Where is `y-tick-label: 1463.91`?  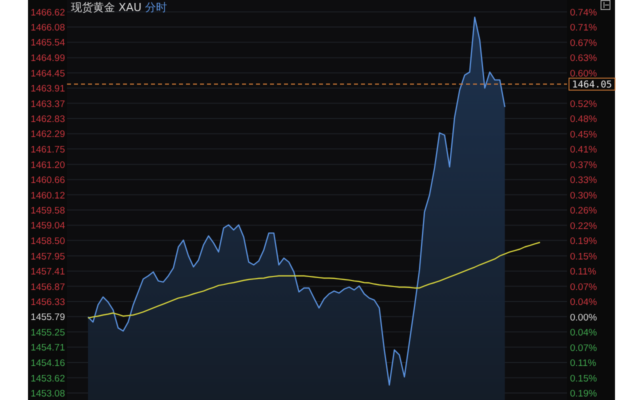
y-tick-label: 1463.91 is located at coordinates (47, 89).